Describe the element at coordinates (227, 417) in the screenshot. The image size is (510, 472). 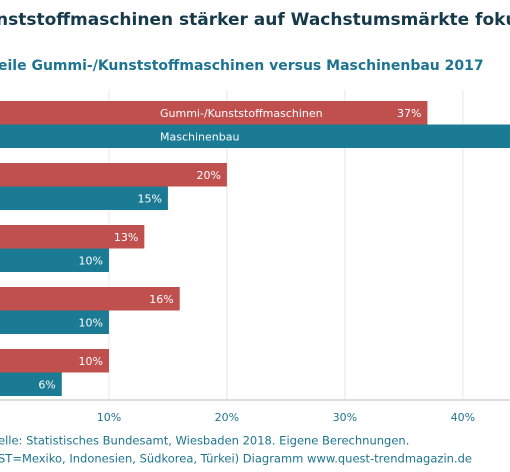
I see `x-tick-label: 20%` at that location.